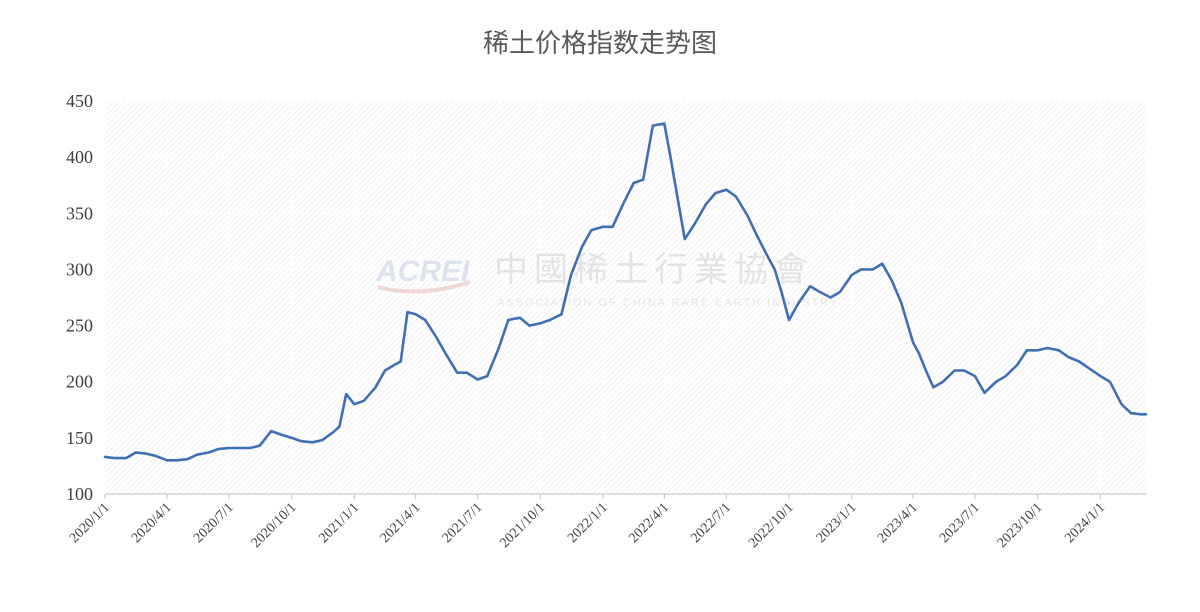 This screenshot has width=1200, height=612. Describe the element at coordinates (79, 438) in the screenshot. I see `y-tick-label: 150` at that location.